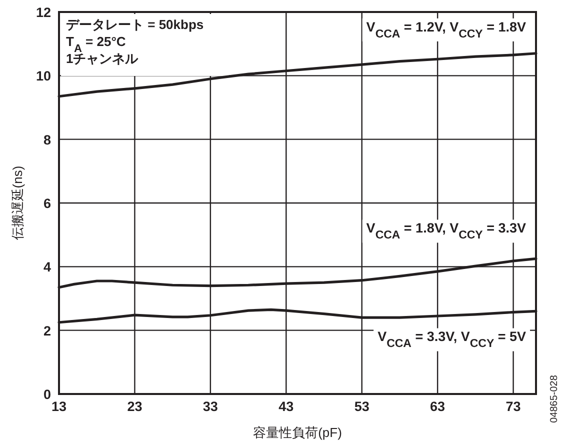 The image size is (563, 447). I want to click on y-tick-label: 10, so click(43, 76).